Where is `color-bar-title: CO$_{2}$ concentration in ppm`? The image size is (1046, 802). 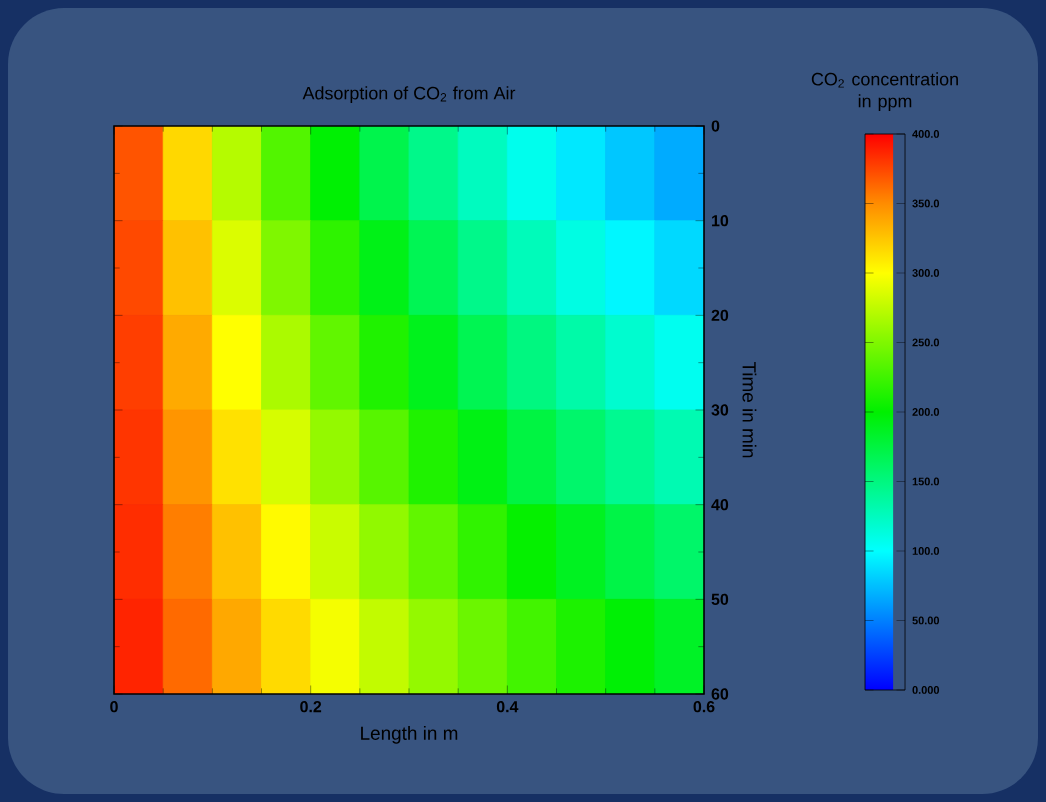 color-bar-title: CO$_{2}$ concentration in ppm is located at coordinates (884, 92).